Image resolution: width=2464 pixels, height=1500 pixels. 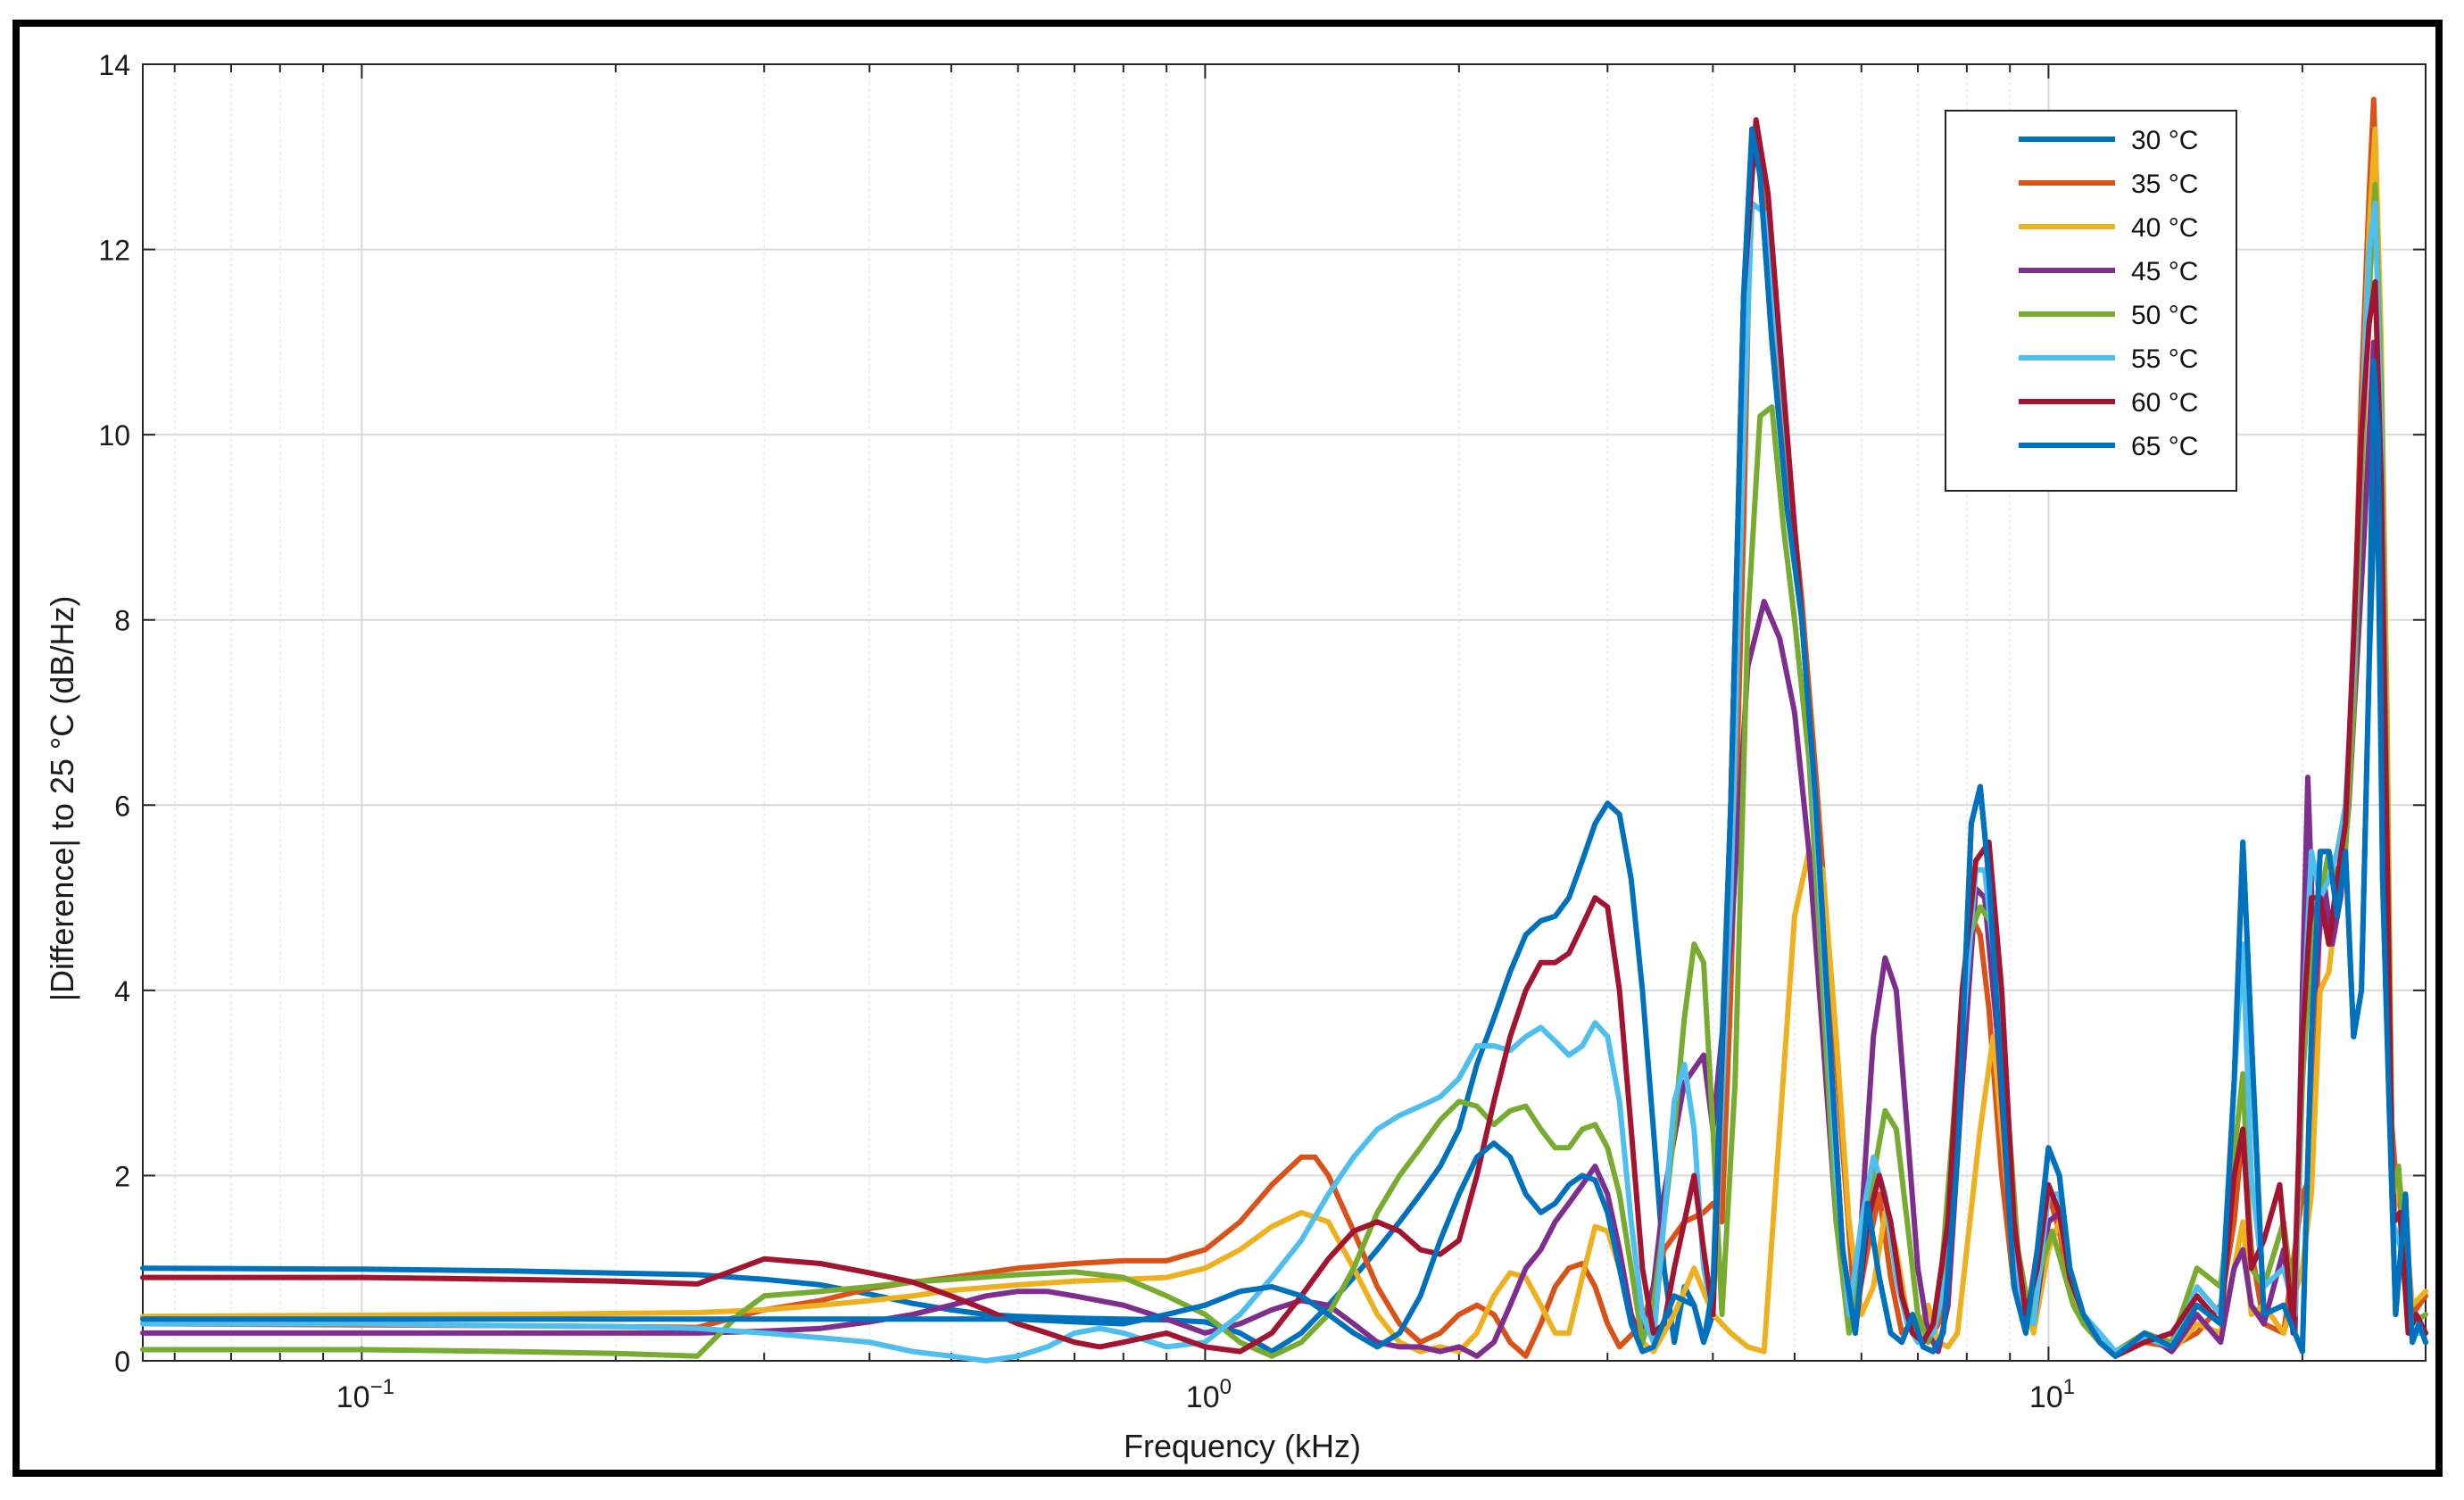 I want to click on legend-label: 35 °C, so click(x=2164, y=184).